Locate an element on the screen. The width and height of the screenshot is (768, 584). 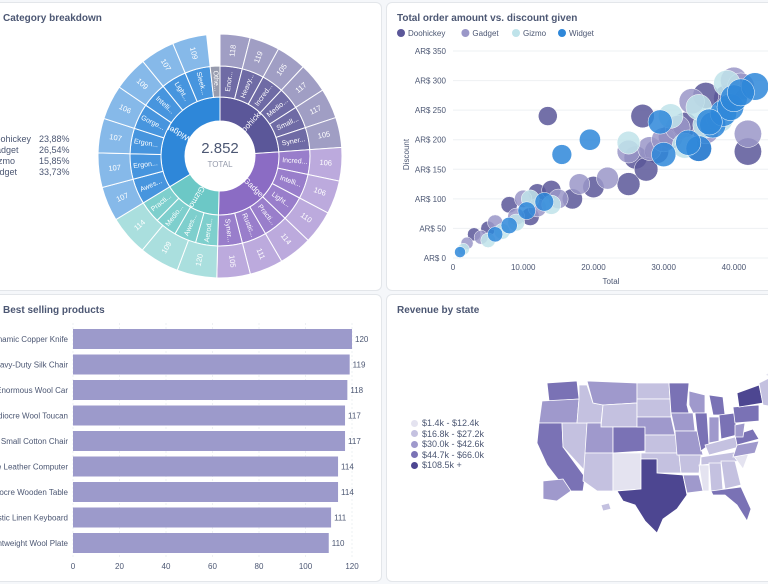
state-new-england is located at coordinates (763, 391).